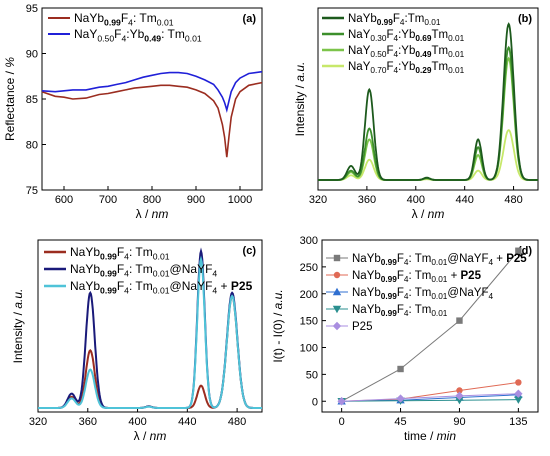  Describe the element at coordinates (312, 375) in the screenshot. I see `y-tick-label: 50` at that location.